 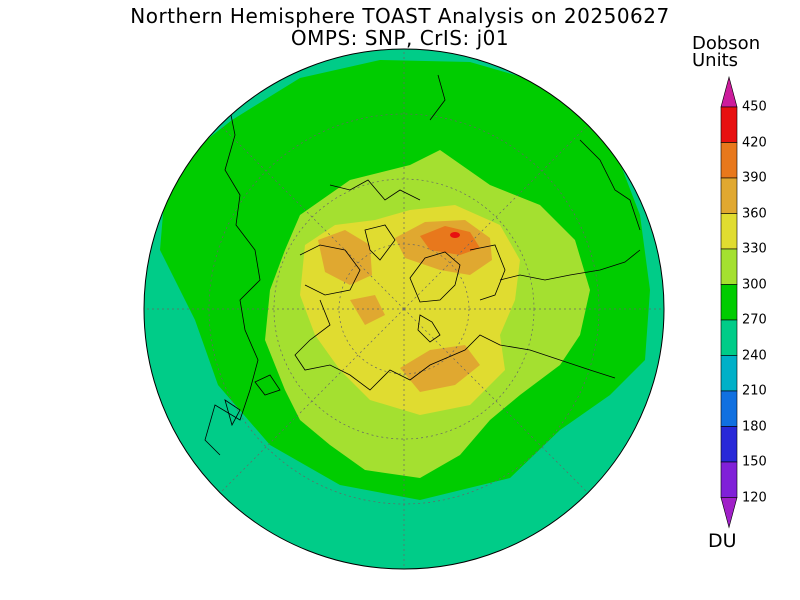 What do you see at coordinates (729, 91) in the screenshot?
I see `colorbar-top-arrow` at bounding box center [729, 91].